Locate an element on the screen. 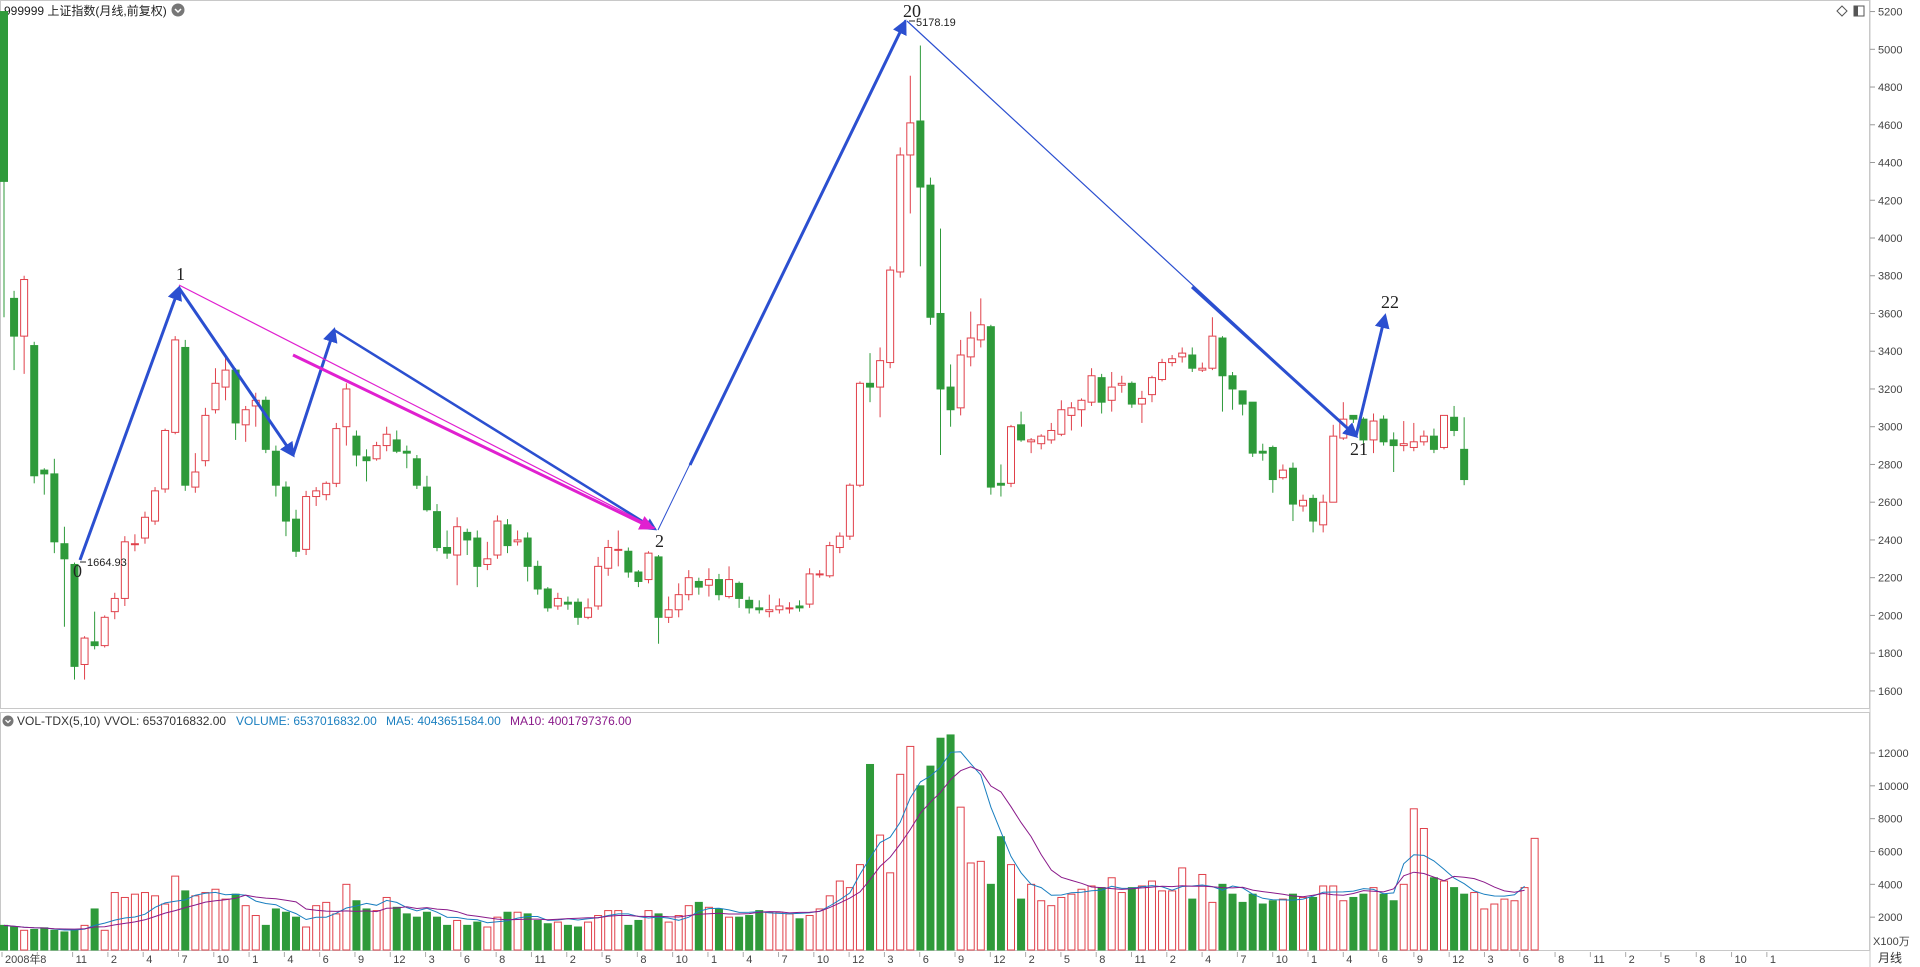 Image resolution: width=1920 pixels, height=967 pixels. price-tick-label: 1800 is located at coordinates (1890, 654).